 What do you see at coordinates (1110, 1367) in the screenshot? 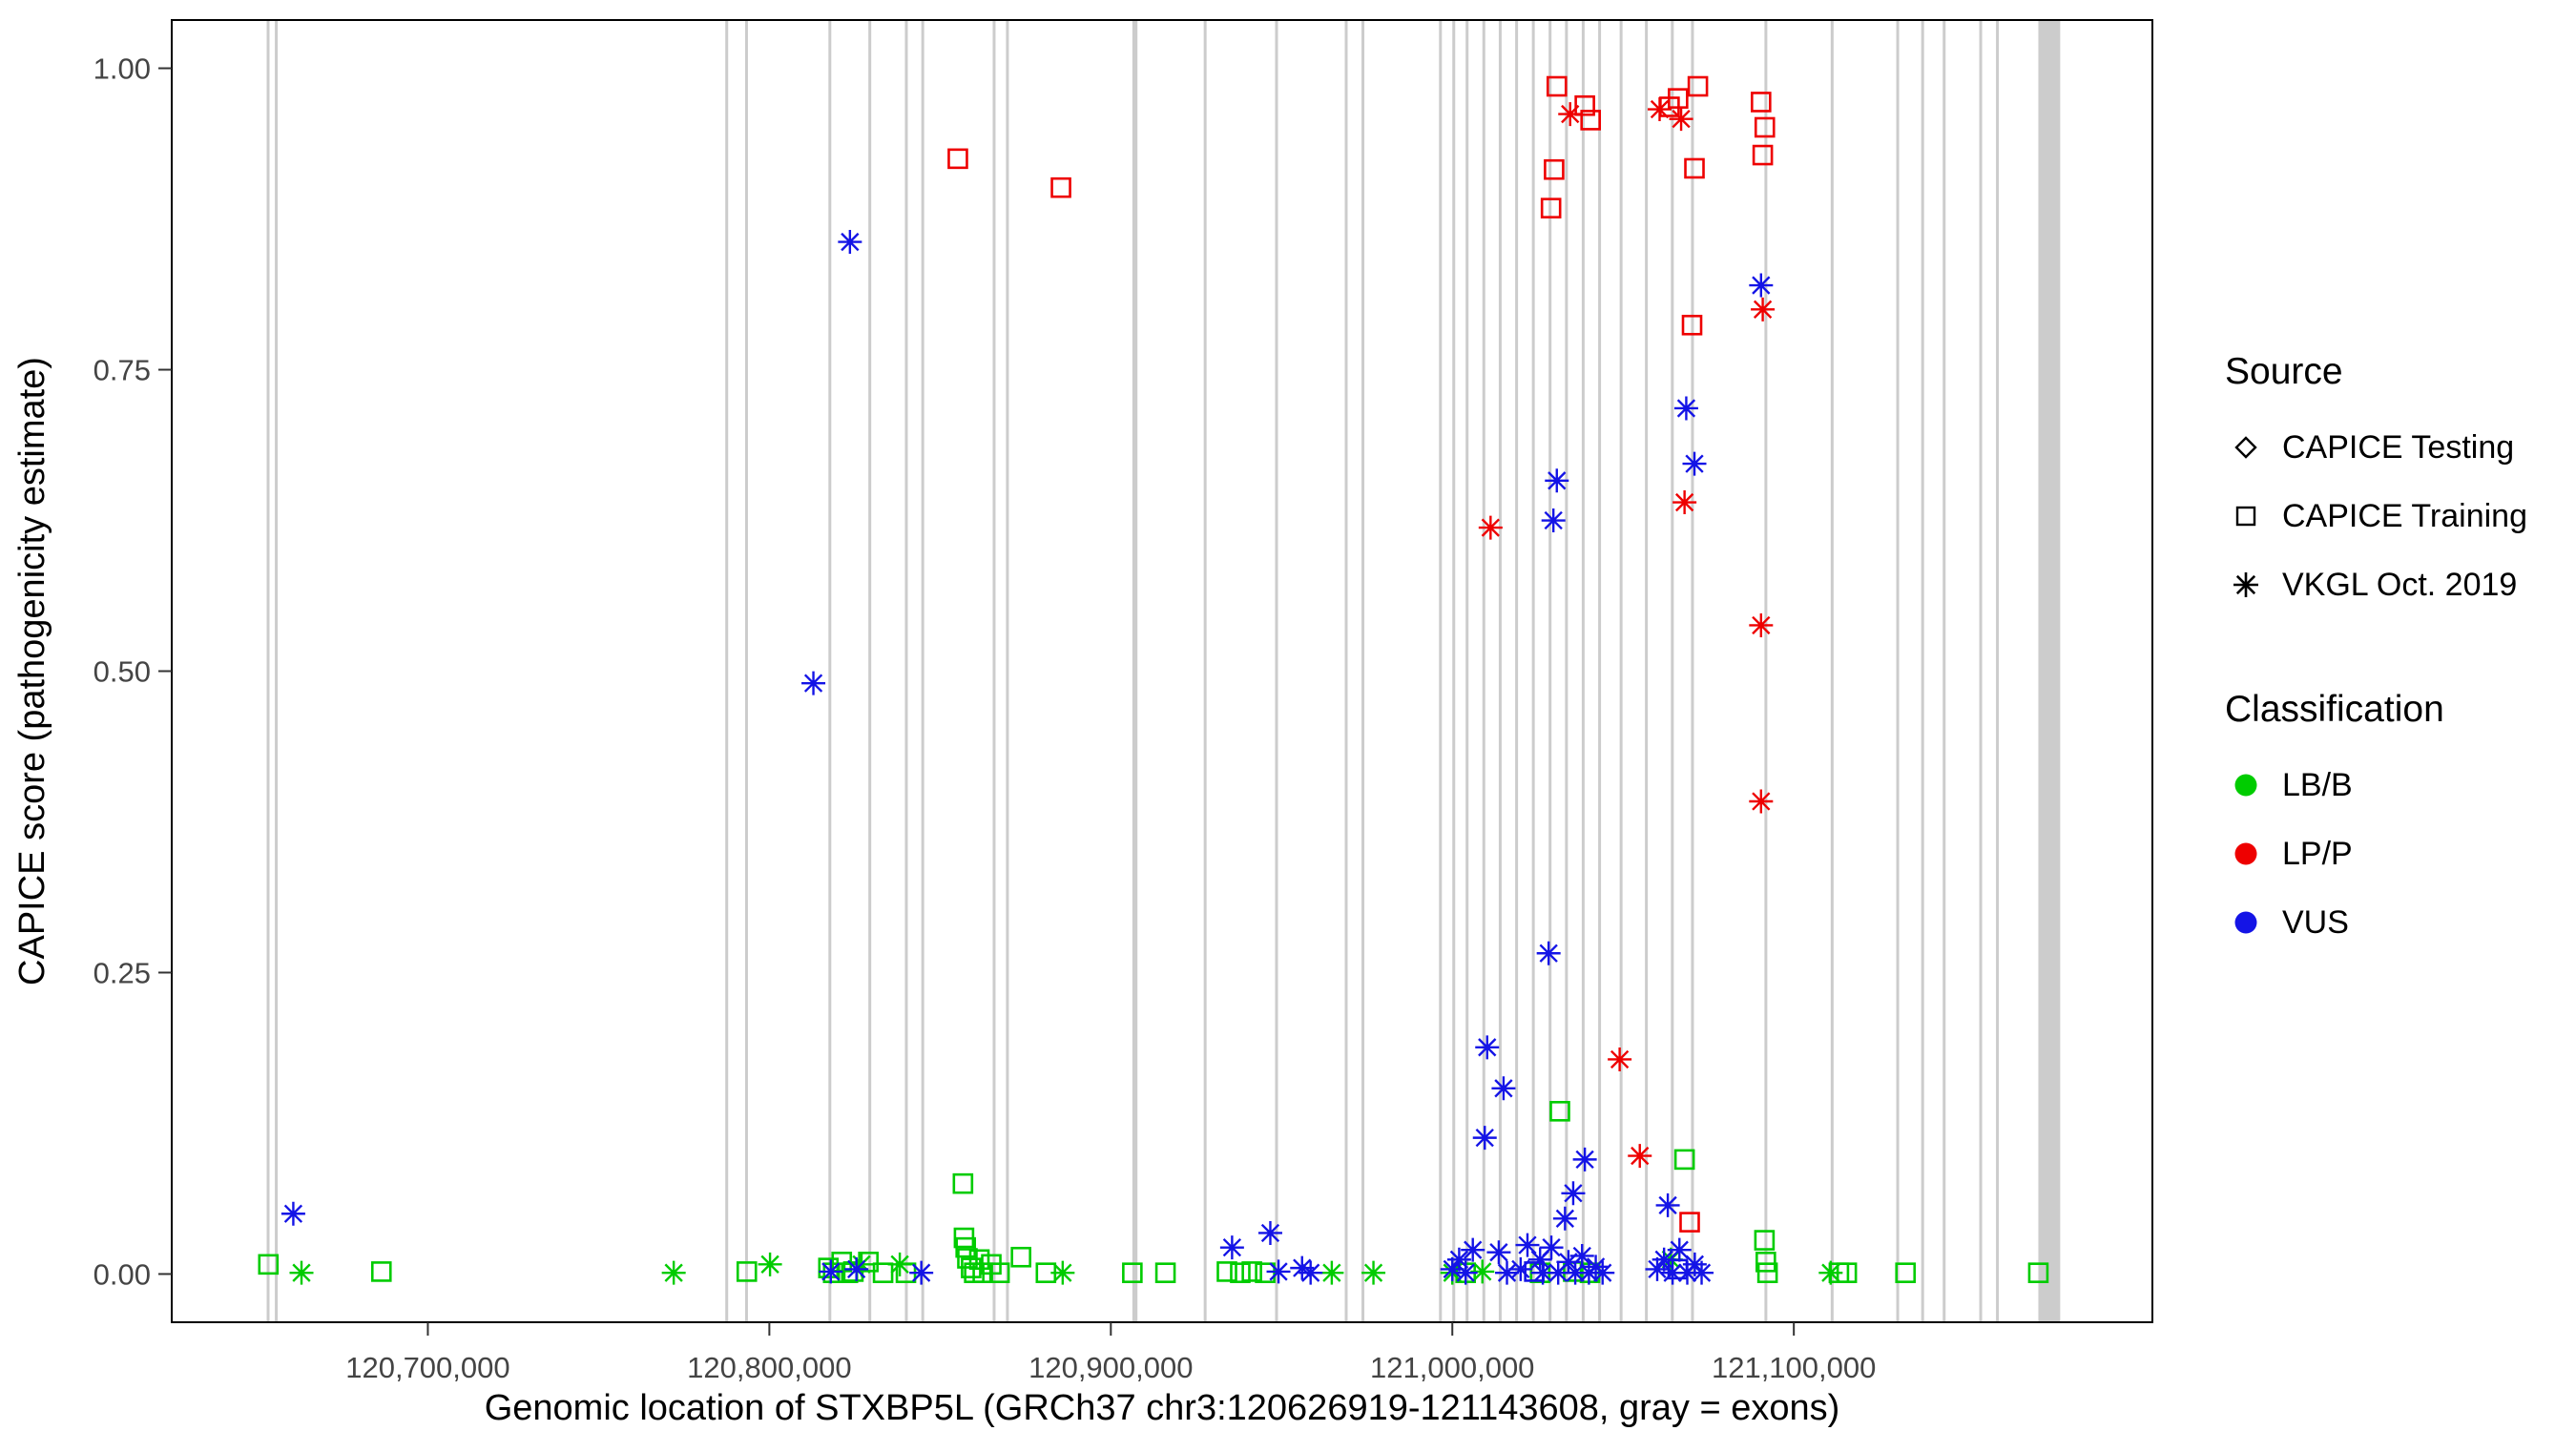
I see `x-tick-label: 120,900,000` at bounding box center [1110, 1367].